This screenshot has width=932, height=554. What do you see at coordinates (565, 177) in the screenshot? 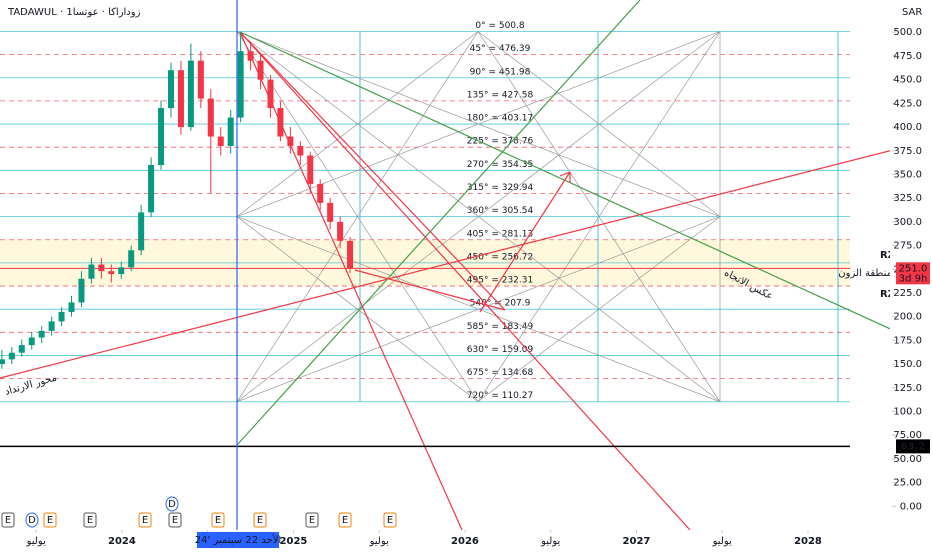
I see `arrow-head` at bounding box center [565, 177].